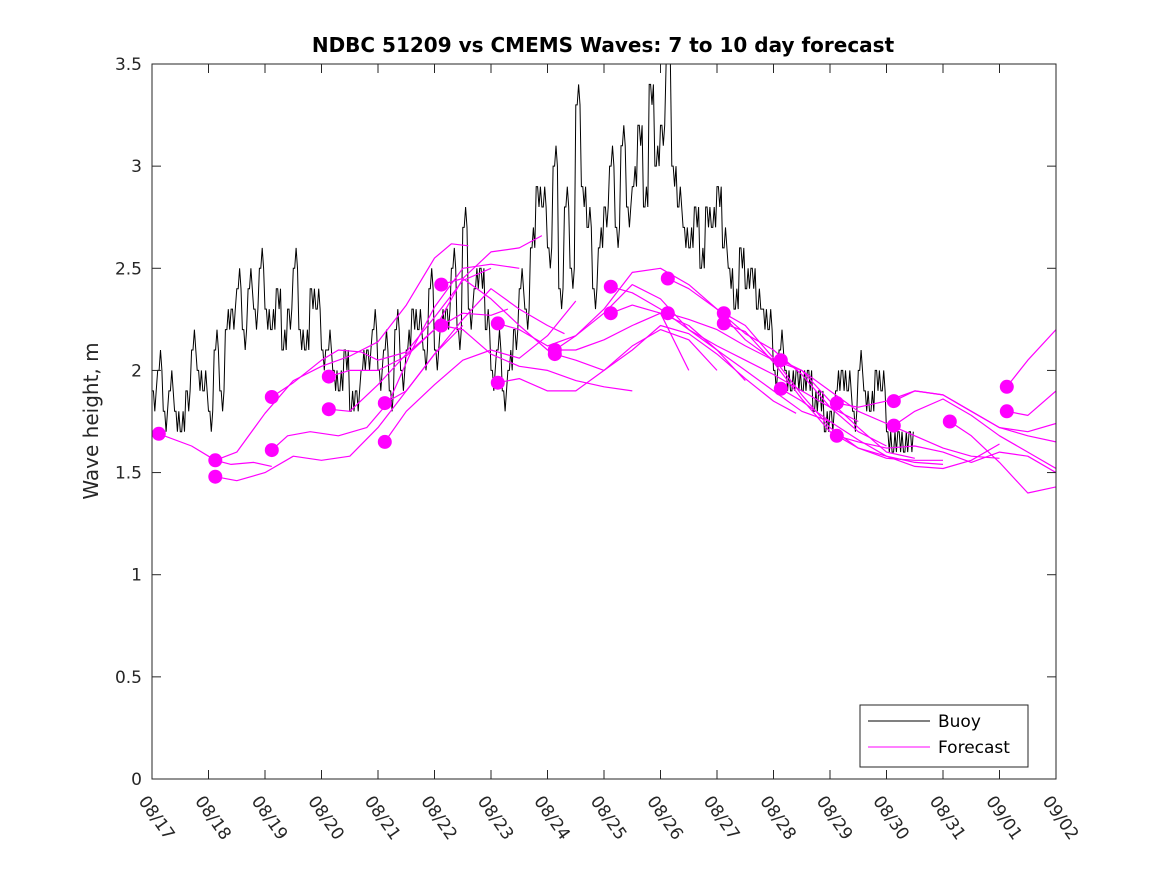 Image resolution: width=1167 pixels, height=875 pixels. I want to click on x-tick-label: 08/22, so click(438, 818).